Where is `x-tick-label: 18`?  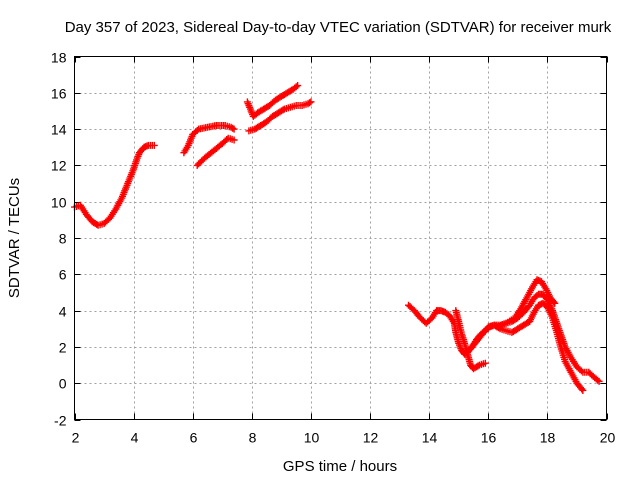
x-tick-label: 18 is located at coordinates (548, 438).